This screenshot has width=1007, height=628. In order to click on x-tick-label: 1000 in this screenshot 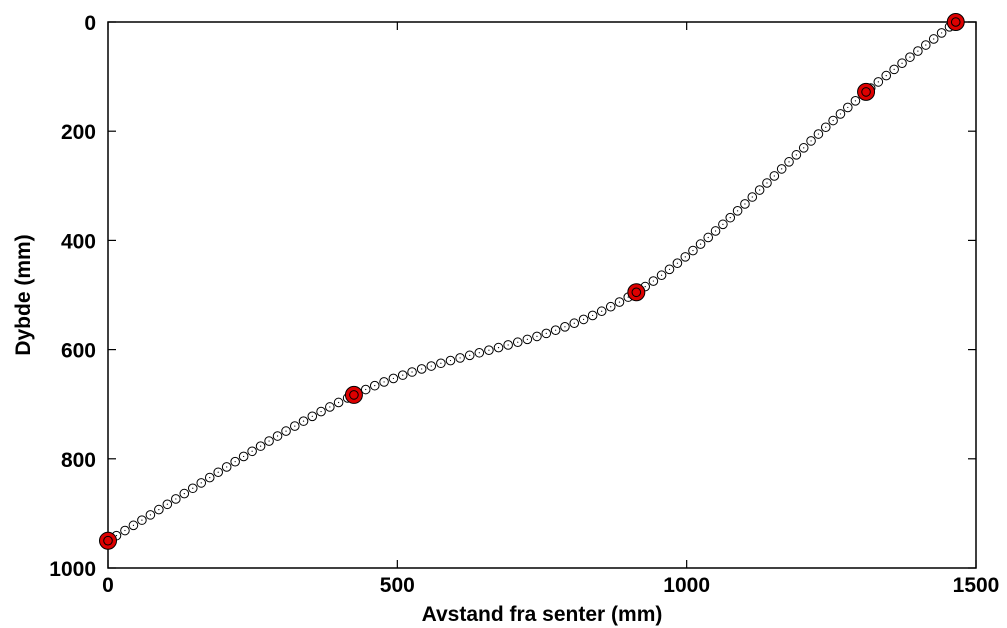, I will do `click(686, 585)`.